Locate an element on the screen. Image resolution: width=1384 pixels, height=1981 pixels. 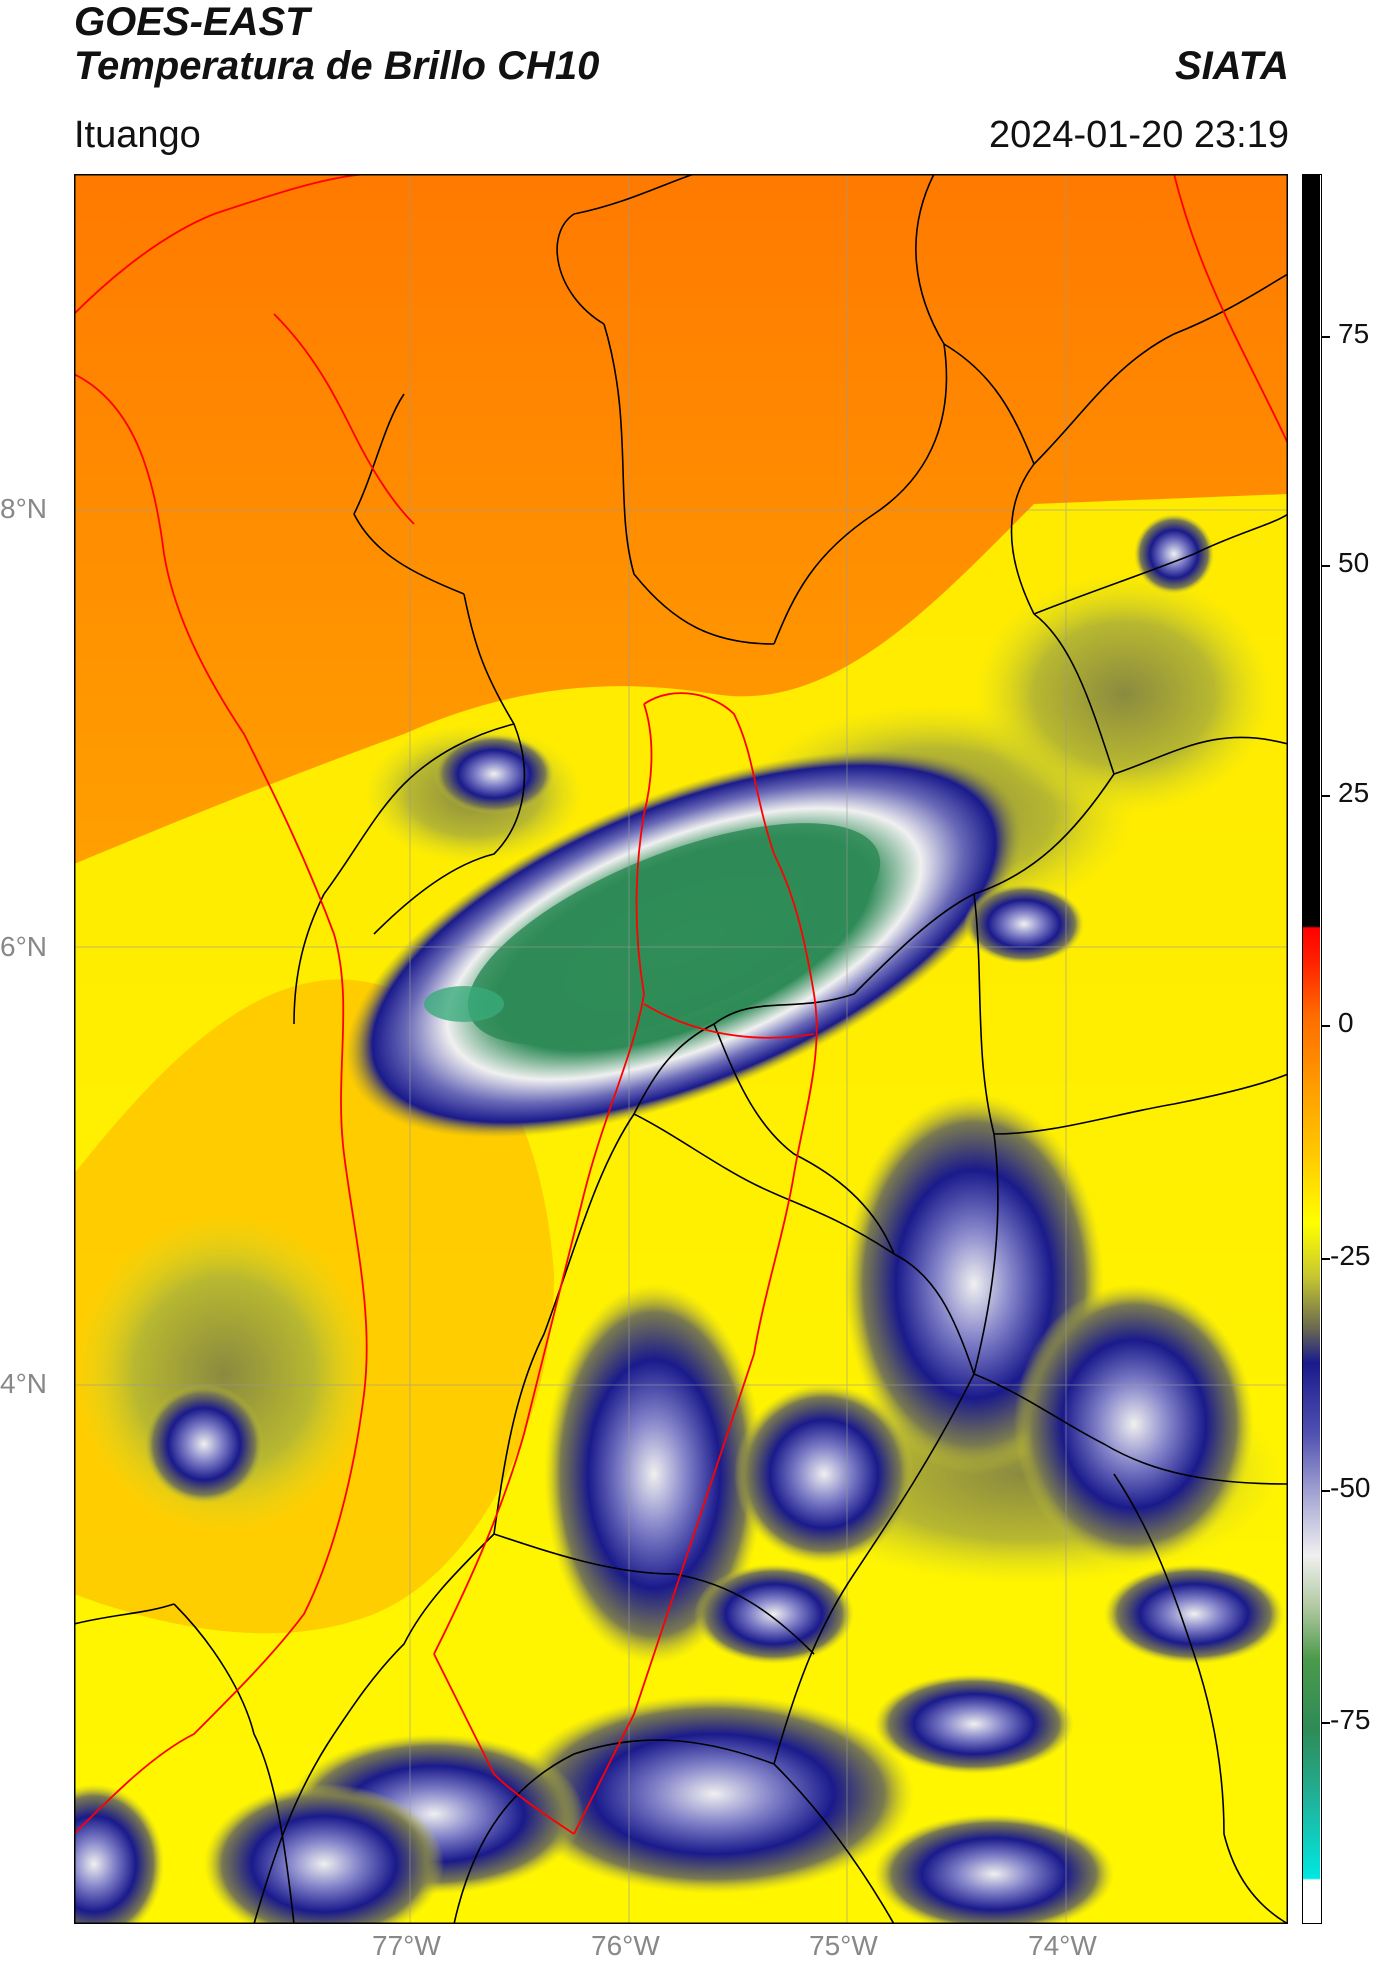
colorbar-tick-label: 0 is located at coordinates (1346, 1022).